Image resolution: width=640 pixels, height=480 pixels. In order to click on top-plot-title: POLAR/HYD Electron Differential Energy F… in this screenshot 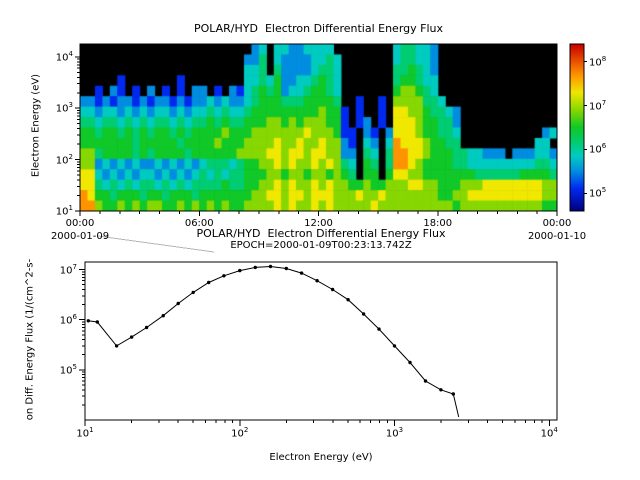, I will do `click(318, 28)`.